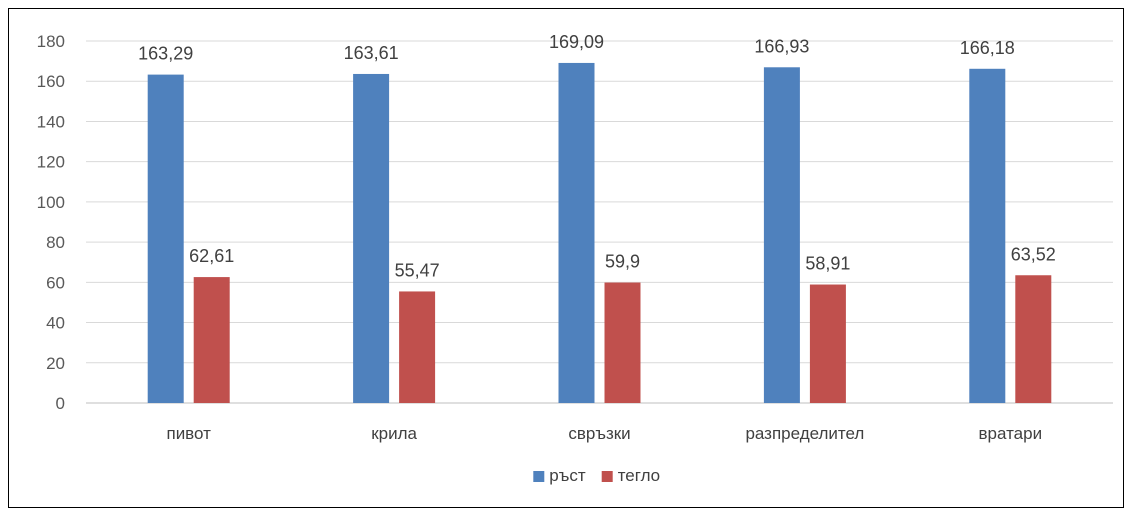 This screenshot has height=509, width=1125. Describe the element at coordinates (211, 256) in the screenshot. I see `data-label-тегло-пивот: 62,61` at that location.